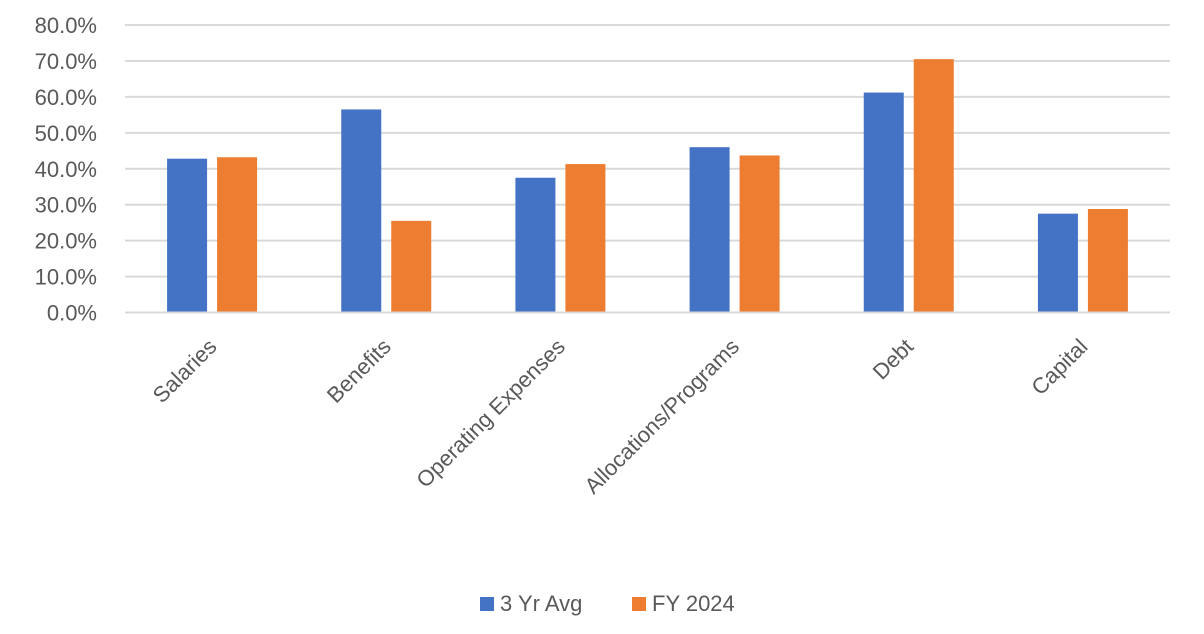  Describe the element at coordinates (1059, 367) in the screenshot. I see `x-category-label: Capital` at that location.